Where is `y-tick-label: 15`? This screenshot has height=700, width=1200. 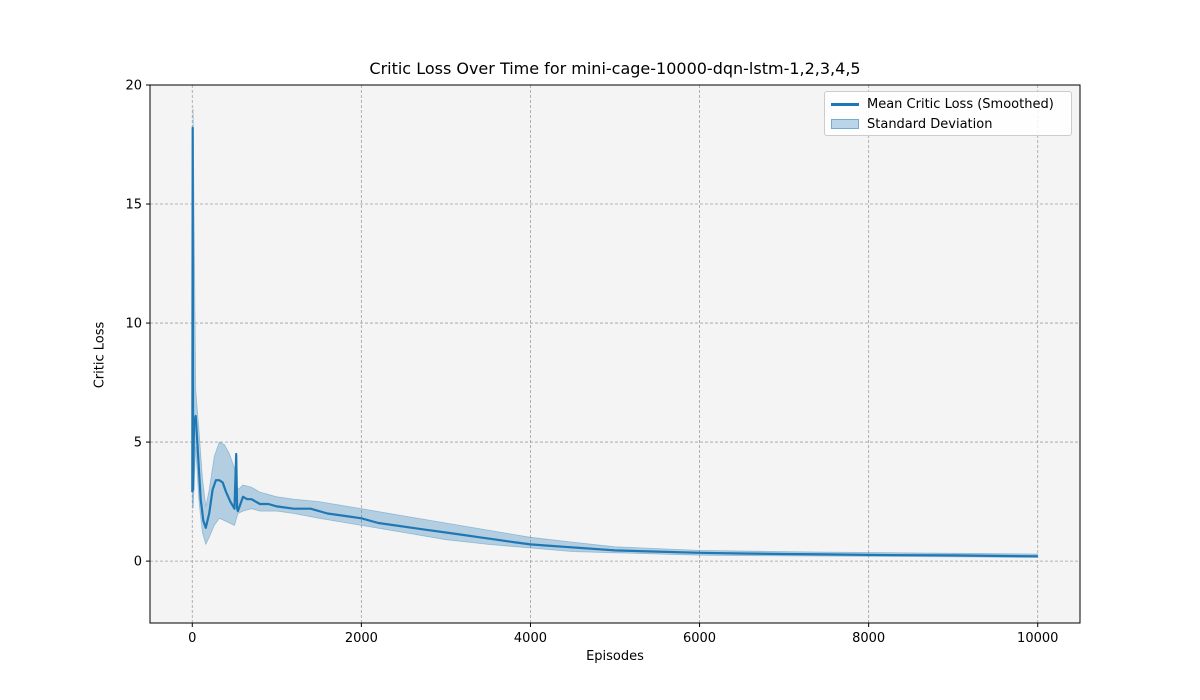
y-tick-label: 15 is located at coordinates (133, 205).